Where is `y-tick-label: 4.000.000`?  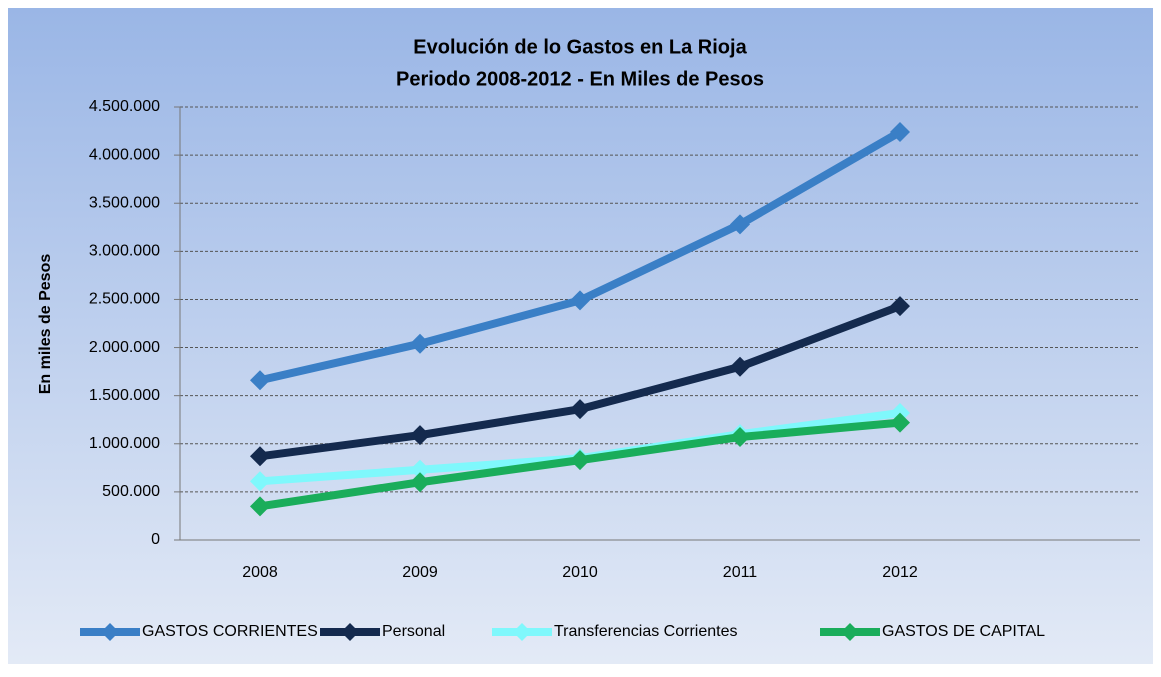
y-tick-label: 4.000.000 is located at coordinates (124, 154).